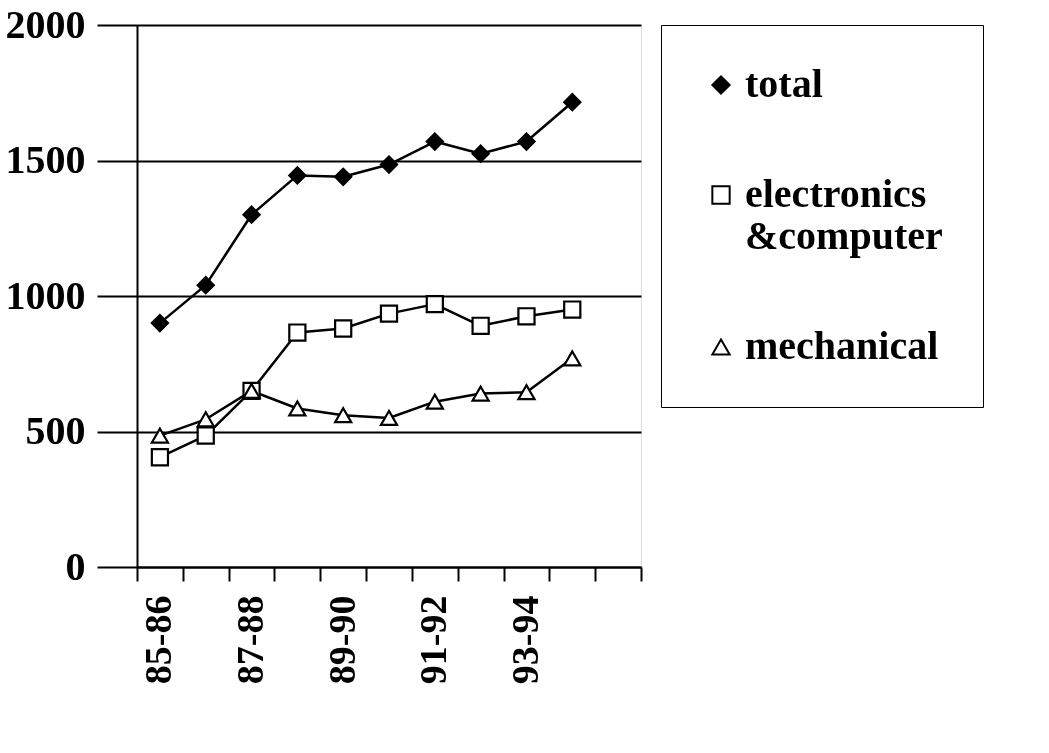 This screenshot has width=1049, height=753. I want to click on x-tick-label: 87-88, so click(250, 640).